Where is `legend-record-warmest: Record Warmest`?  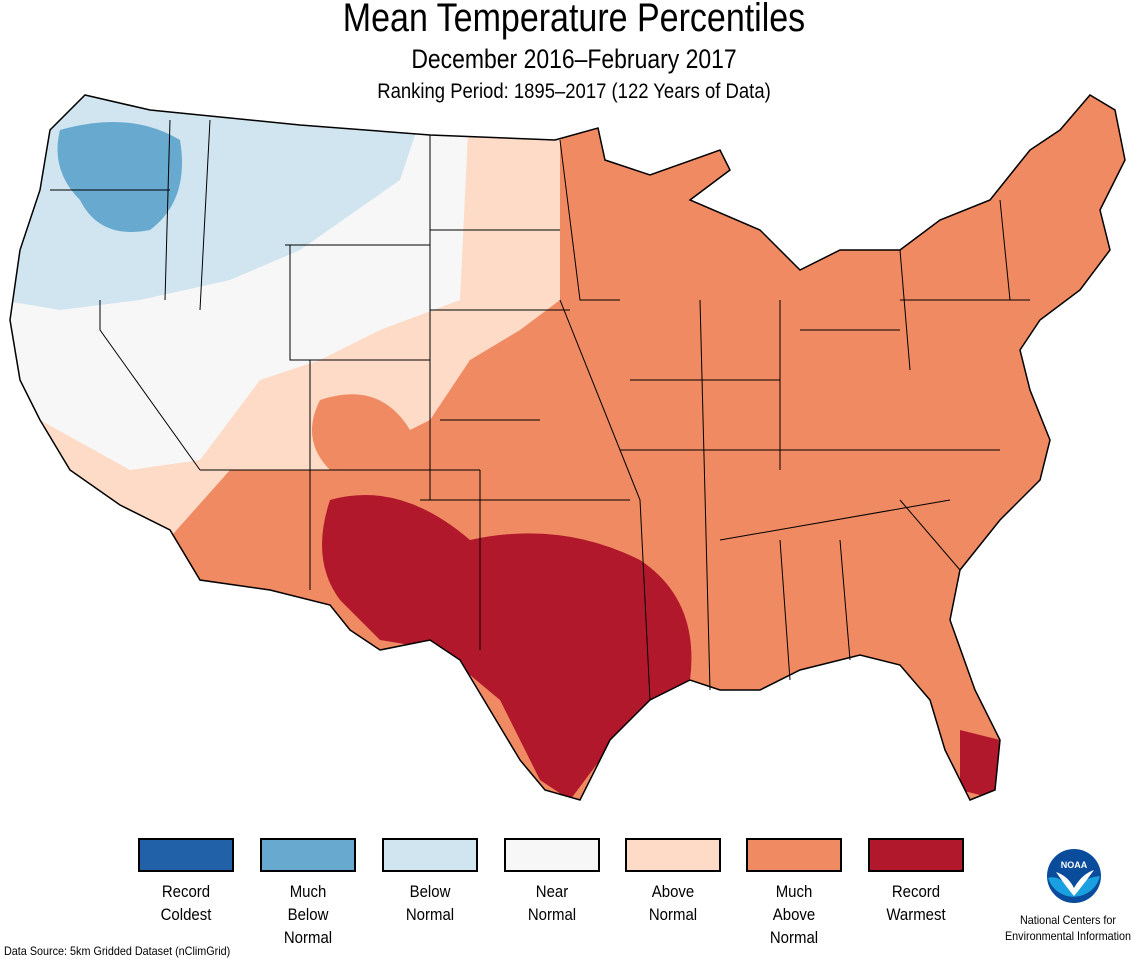
legend-record-warmest: Record Warmest is located at coordinates (916, 882).